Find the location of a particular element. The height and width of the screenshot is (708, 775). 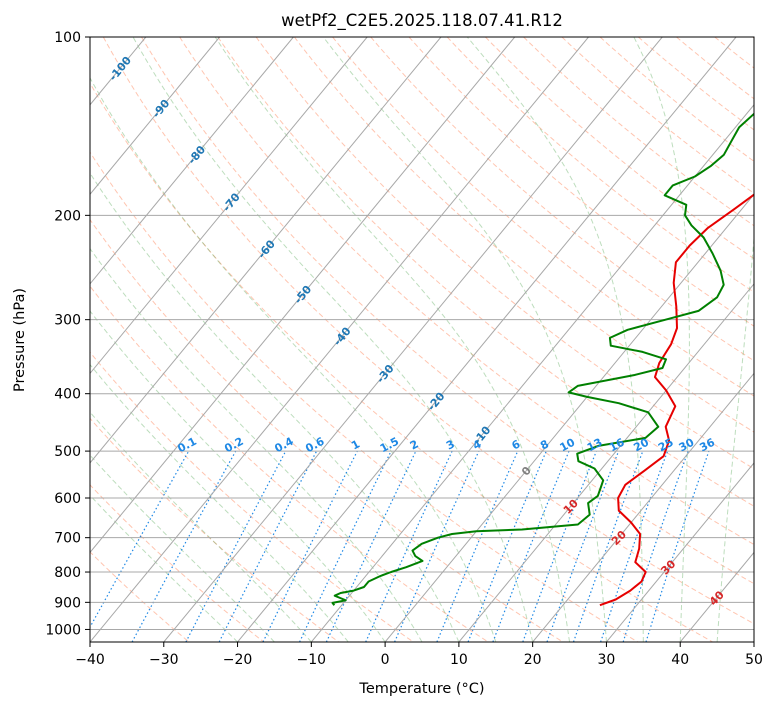

y-tick-label: 200 is located at coordinates (67, 216).